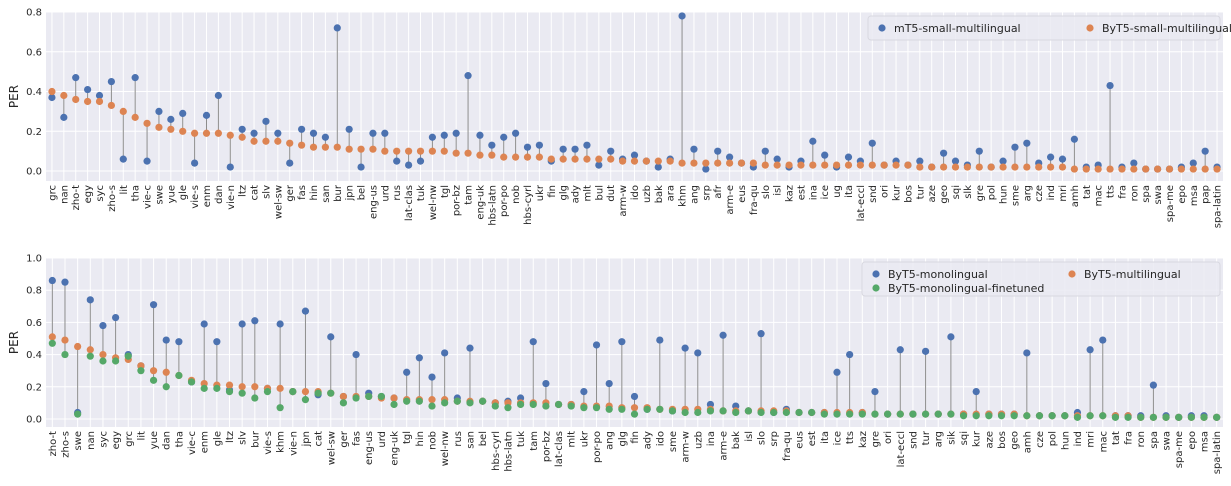  I want to click on x-tick-label: khm, so click(683, 196).